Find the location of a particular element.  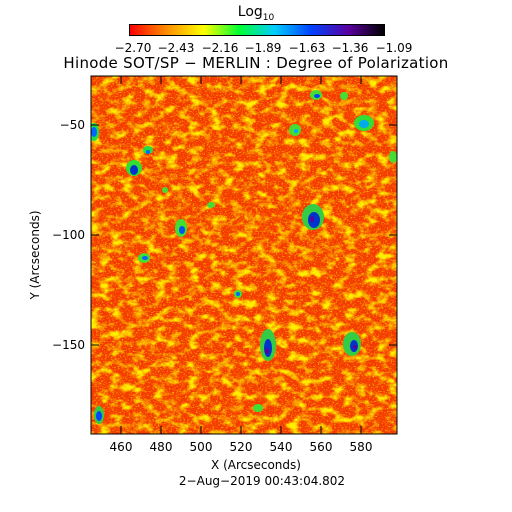

y-tick-label: −150 is located at coordinates (68, 345).